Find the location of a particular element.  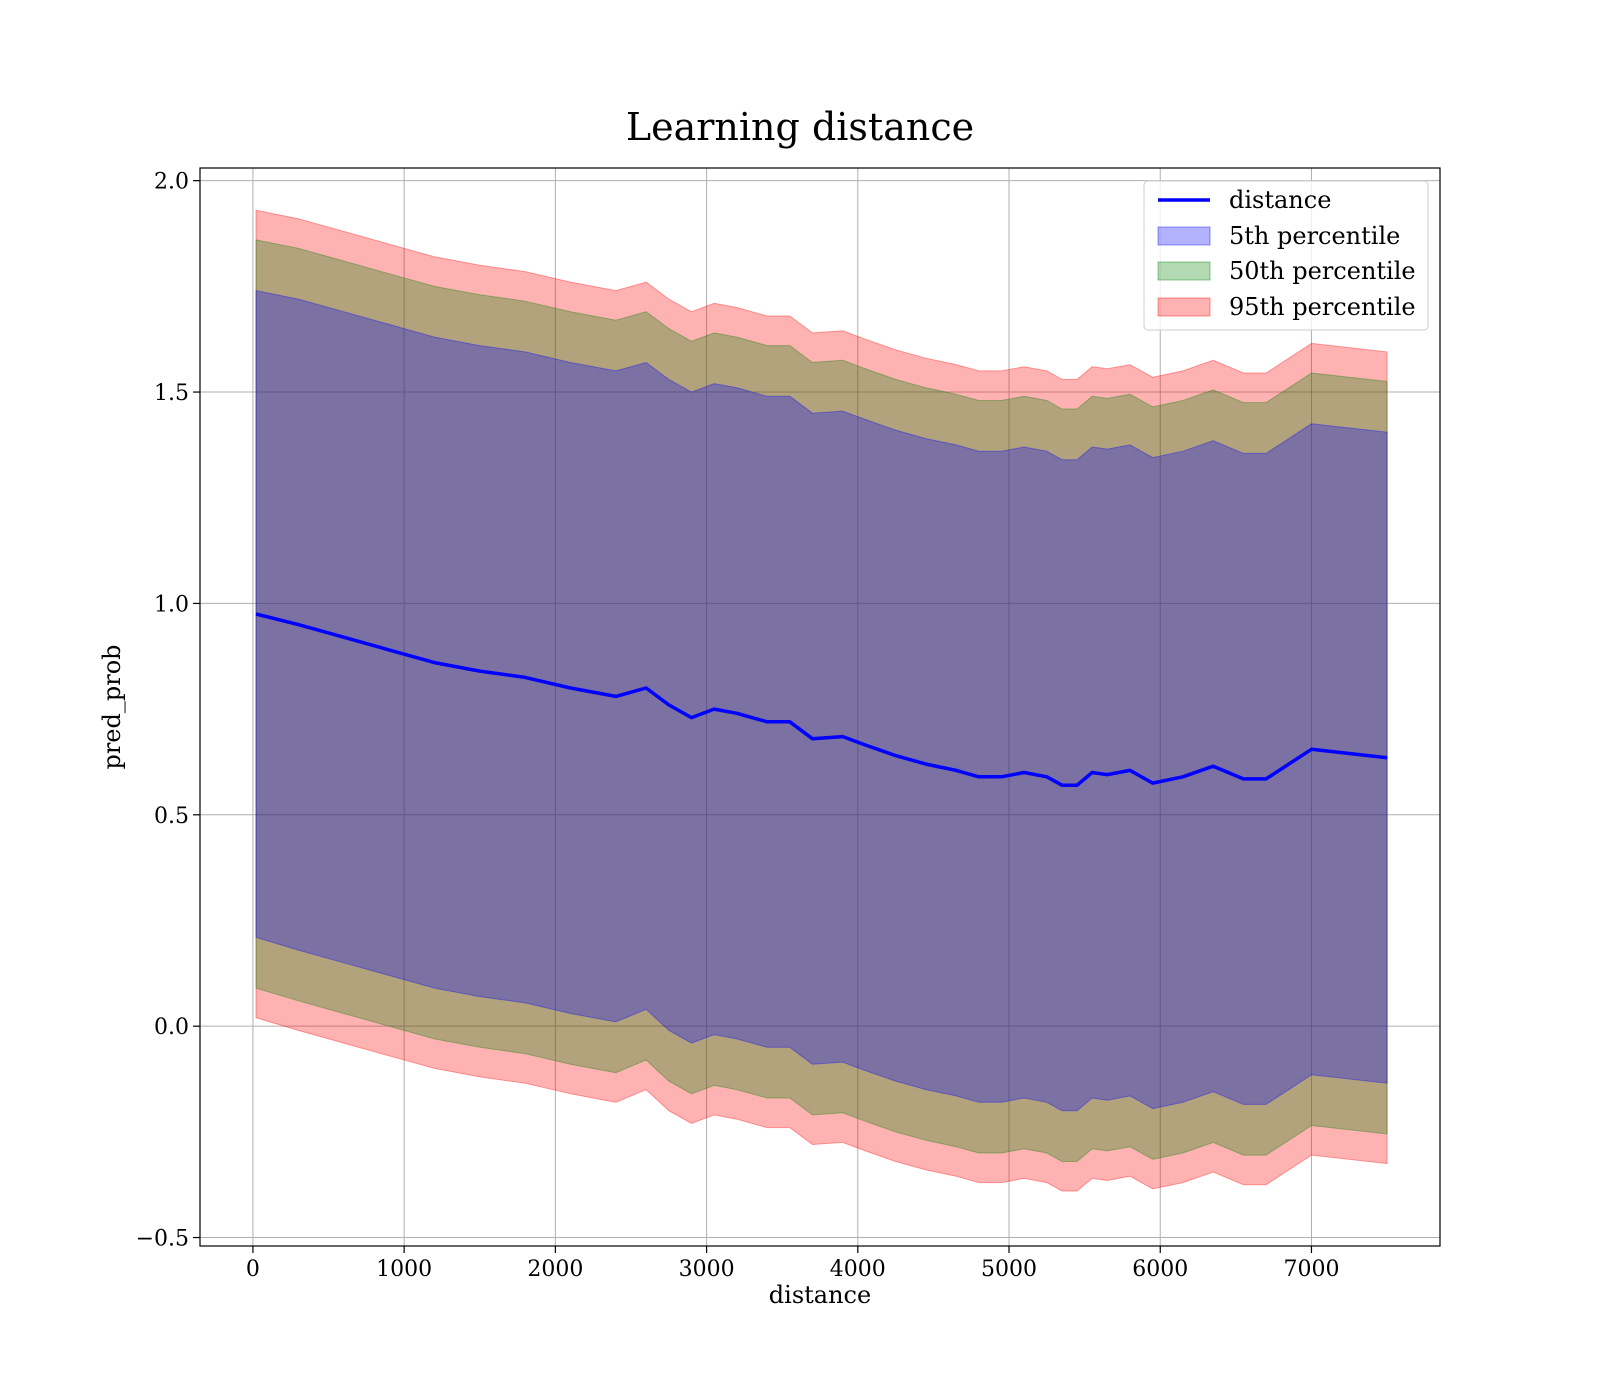

y-tick-label: 0.0 is located at coordinates (171, 1027).